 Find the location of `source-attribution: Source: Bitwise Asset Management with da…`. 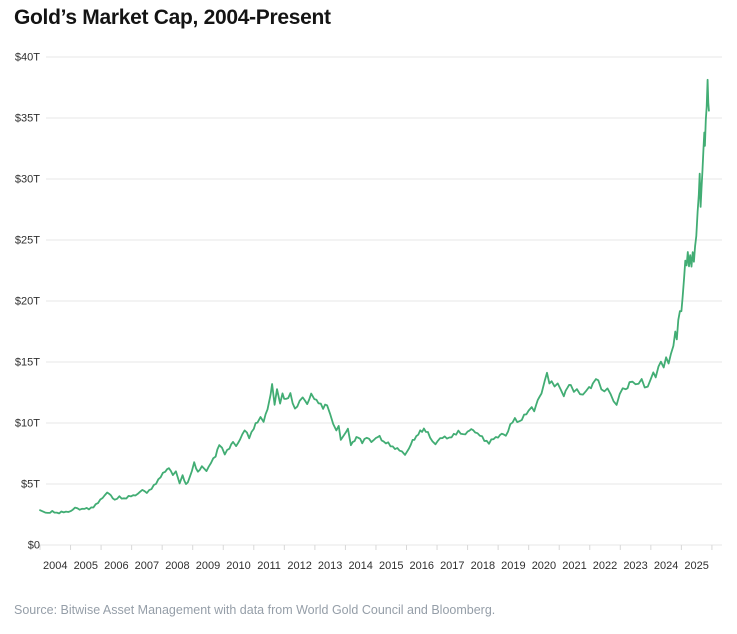

source-attribution: Source: Bitwise Asset Management with da… is located at coordinates (255, 610).